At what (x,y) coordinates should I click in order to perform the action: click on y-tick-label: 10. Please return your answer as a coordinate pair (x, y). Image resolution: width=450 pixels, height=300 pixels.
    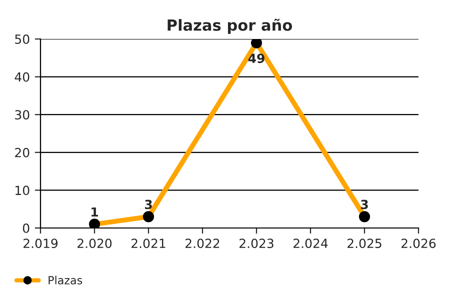
    Looking at the image, I should click on (23, 191).